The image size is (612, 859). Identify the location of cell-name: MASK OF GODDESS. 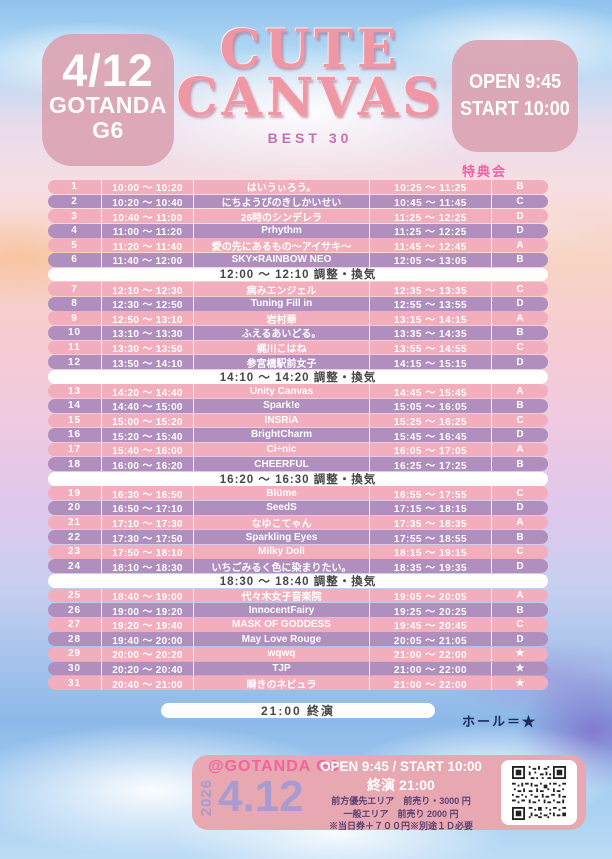
(282, 624).